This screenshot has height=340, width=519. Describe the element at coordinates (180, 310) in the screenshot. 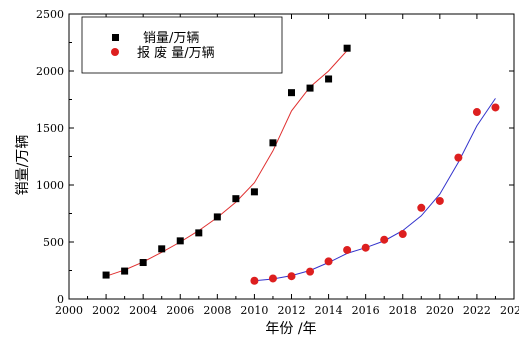

I see `x-tick-label: 2006` at that location.